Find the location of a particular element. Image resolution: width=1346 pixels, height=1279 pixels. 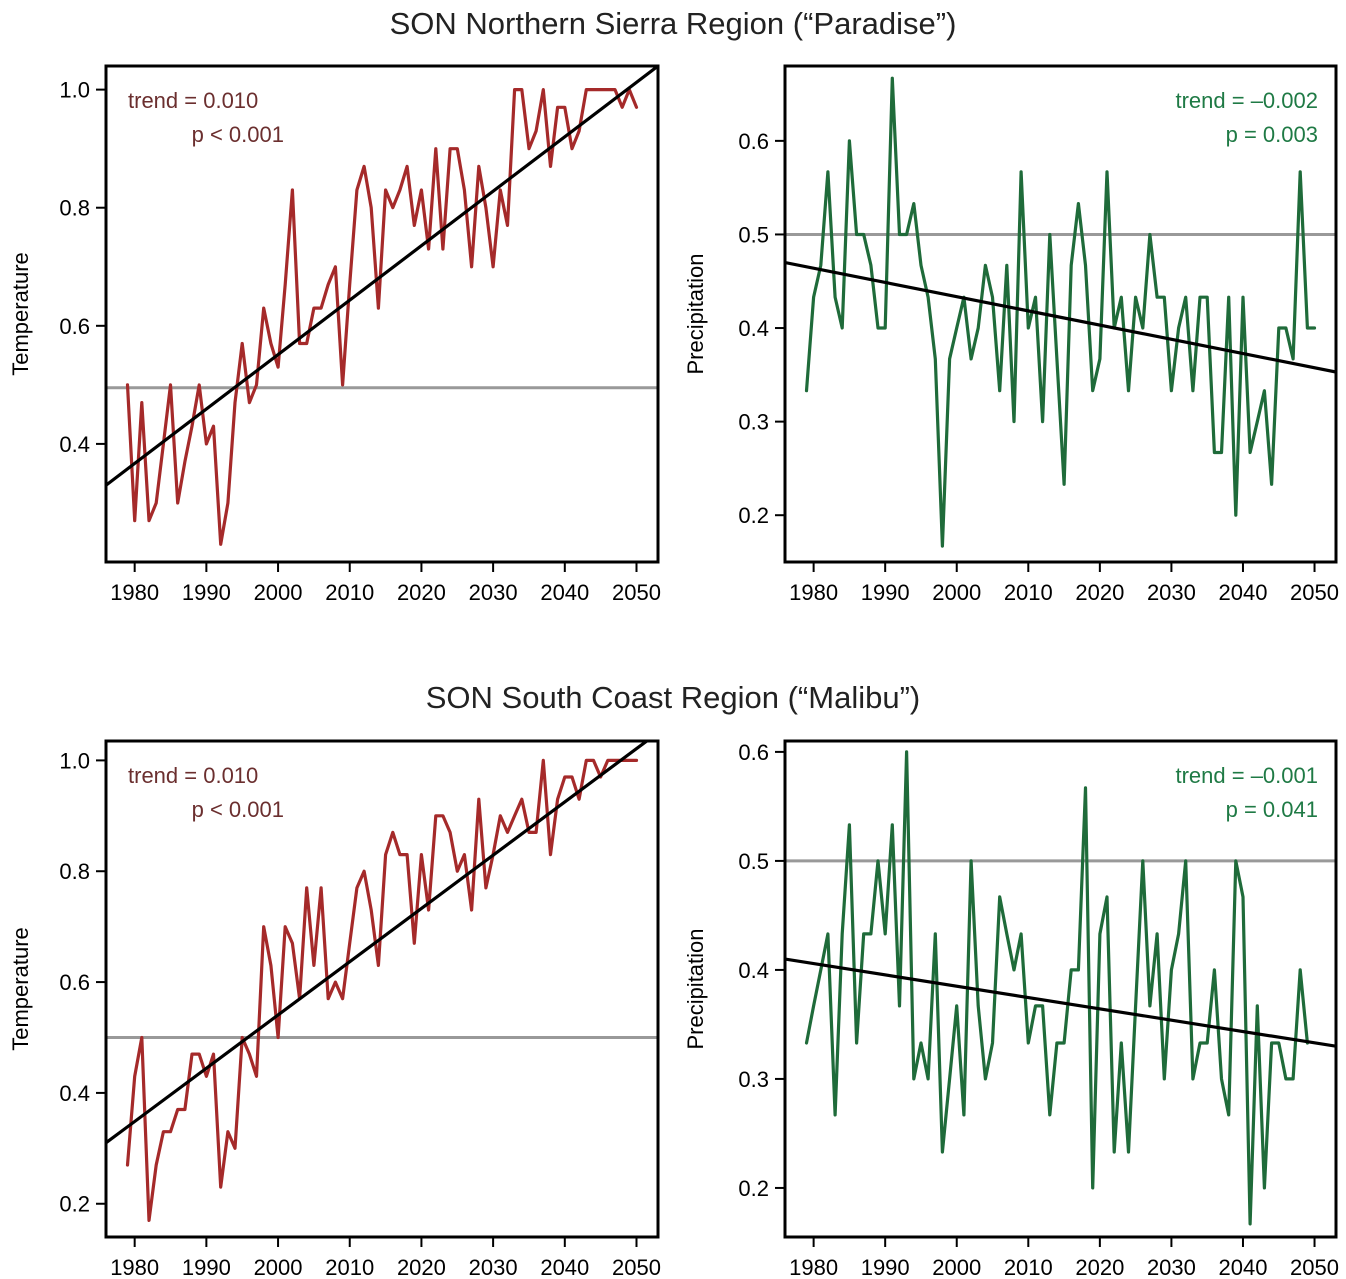

title-paradise: SON Northern Sierra Region (“Paradise”) is located at coordinates (673, 23).